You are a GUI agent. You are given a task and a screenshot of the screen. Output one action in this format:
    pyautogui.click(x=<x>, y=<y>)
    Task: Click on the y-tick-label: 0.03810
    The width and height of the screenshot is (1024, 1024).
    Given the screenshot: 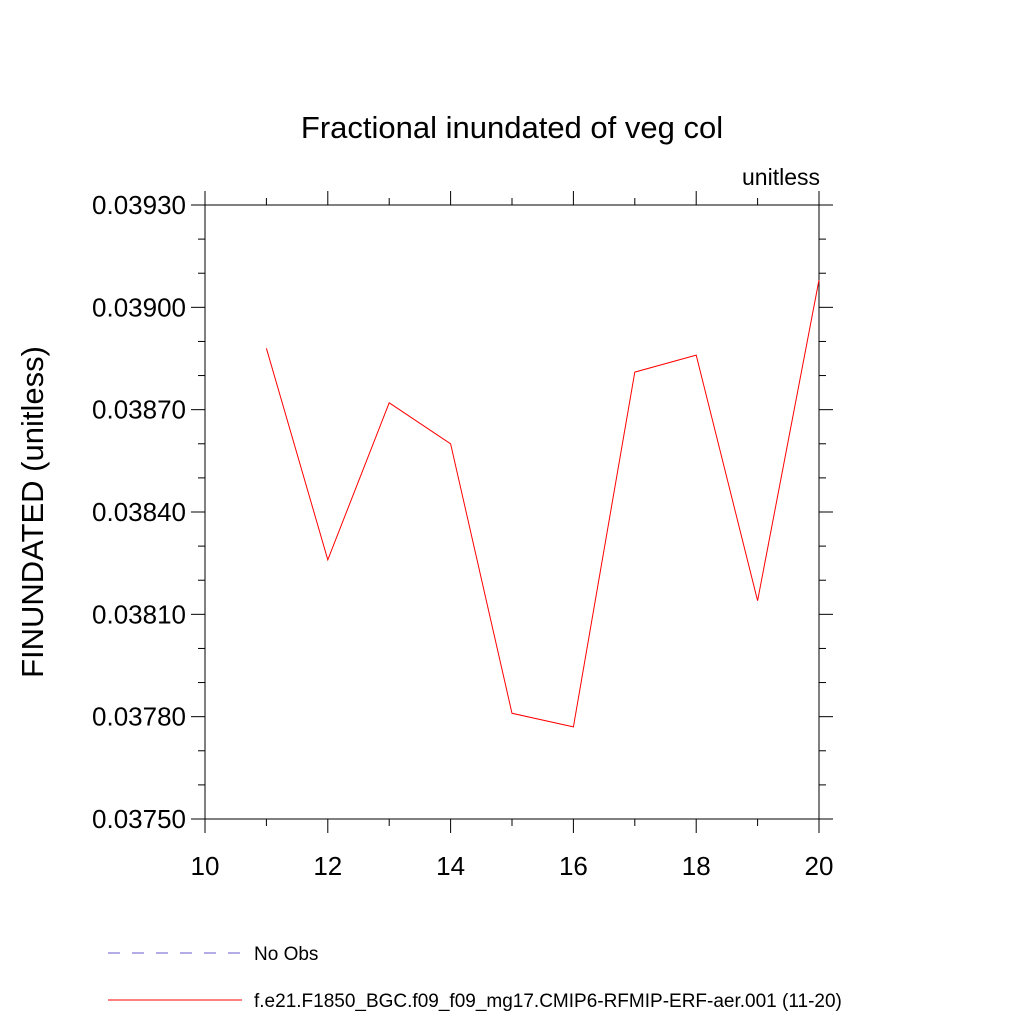 What is the action you would take?
    pyautogui.click(x=139, y=614)
    